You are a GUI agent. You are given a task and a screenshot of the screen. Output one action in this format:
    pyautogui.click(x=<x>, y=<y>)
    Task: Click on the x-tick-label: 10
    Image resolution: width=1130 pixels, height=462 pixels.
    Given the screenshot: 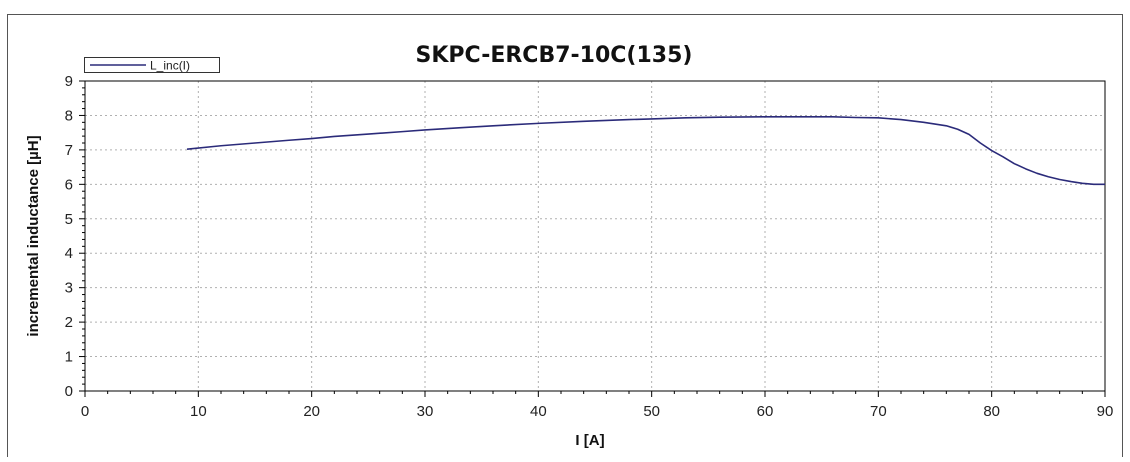 What is the action you would take?
    pyautogui.click(x=198, y=411)
    